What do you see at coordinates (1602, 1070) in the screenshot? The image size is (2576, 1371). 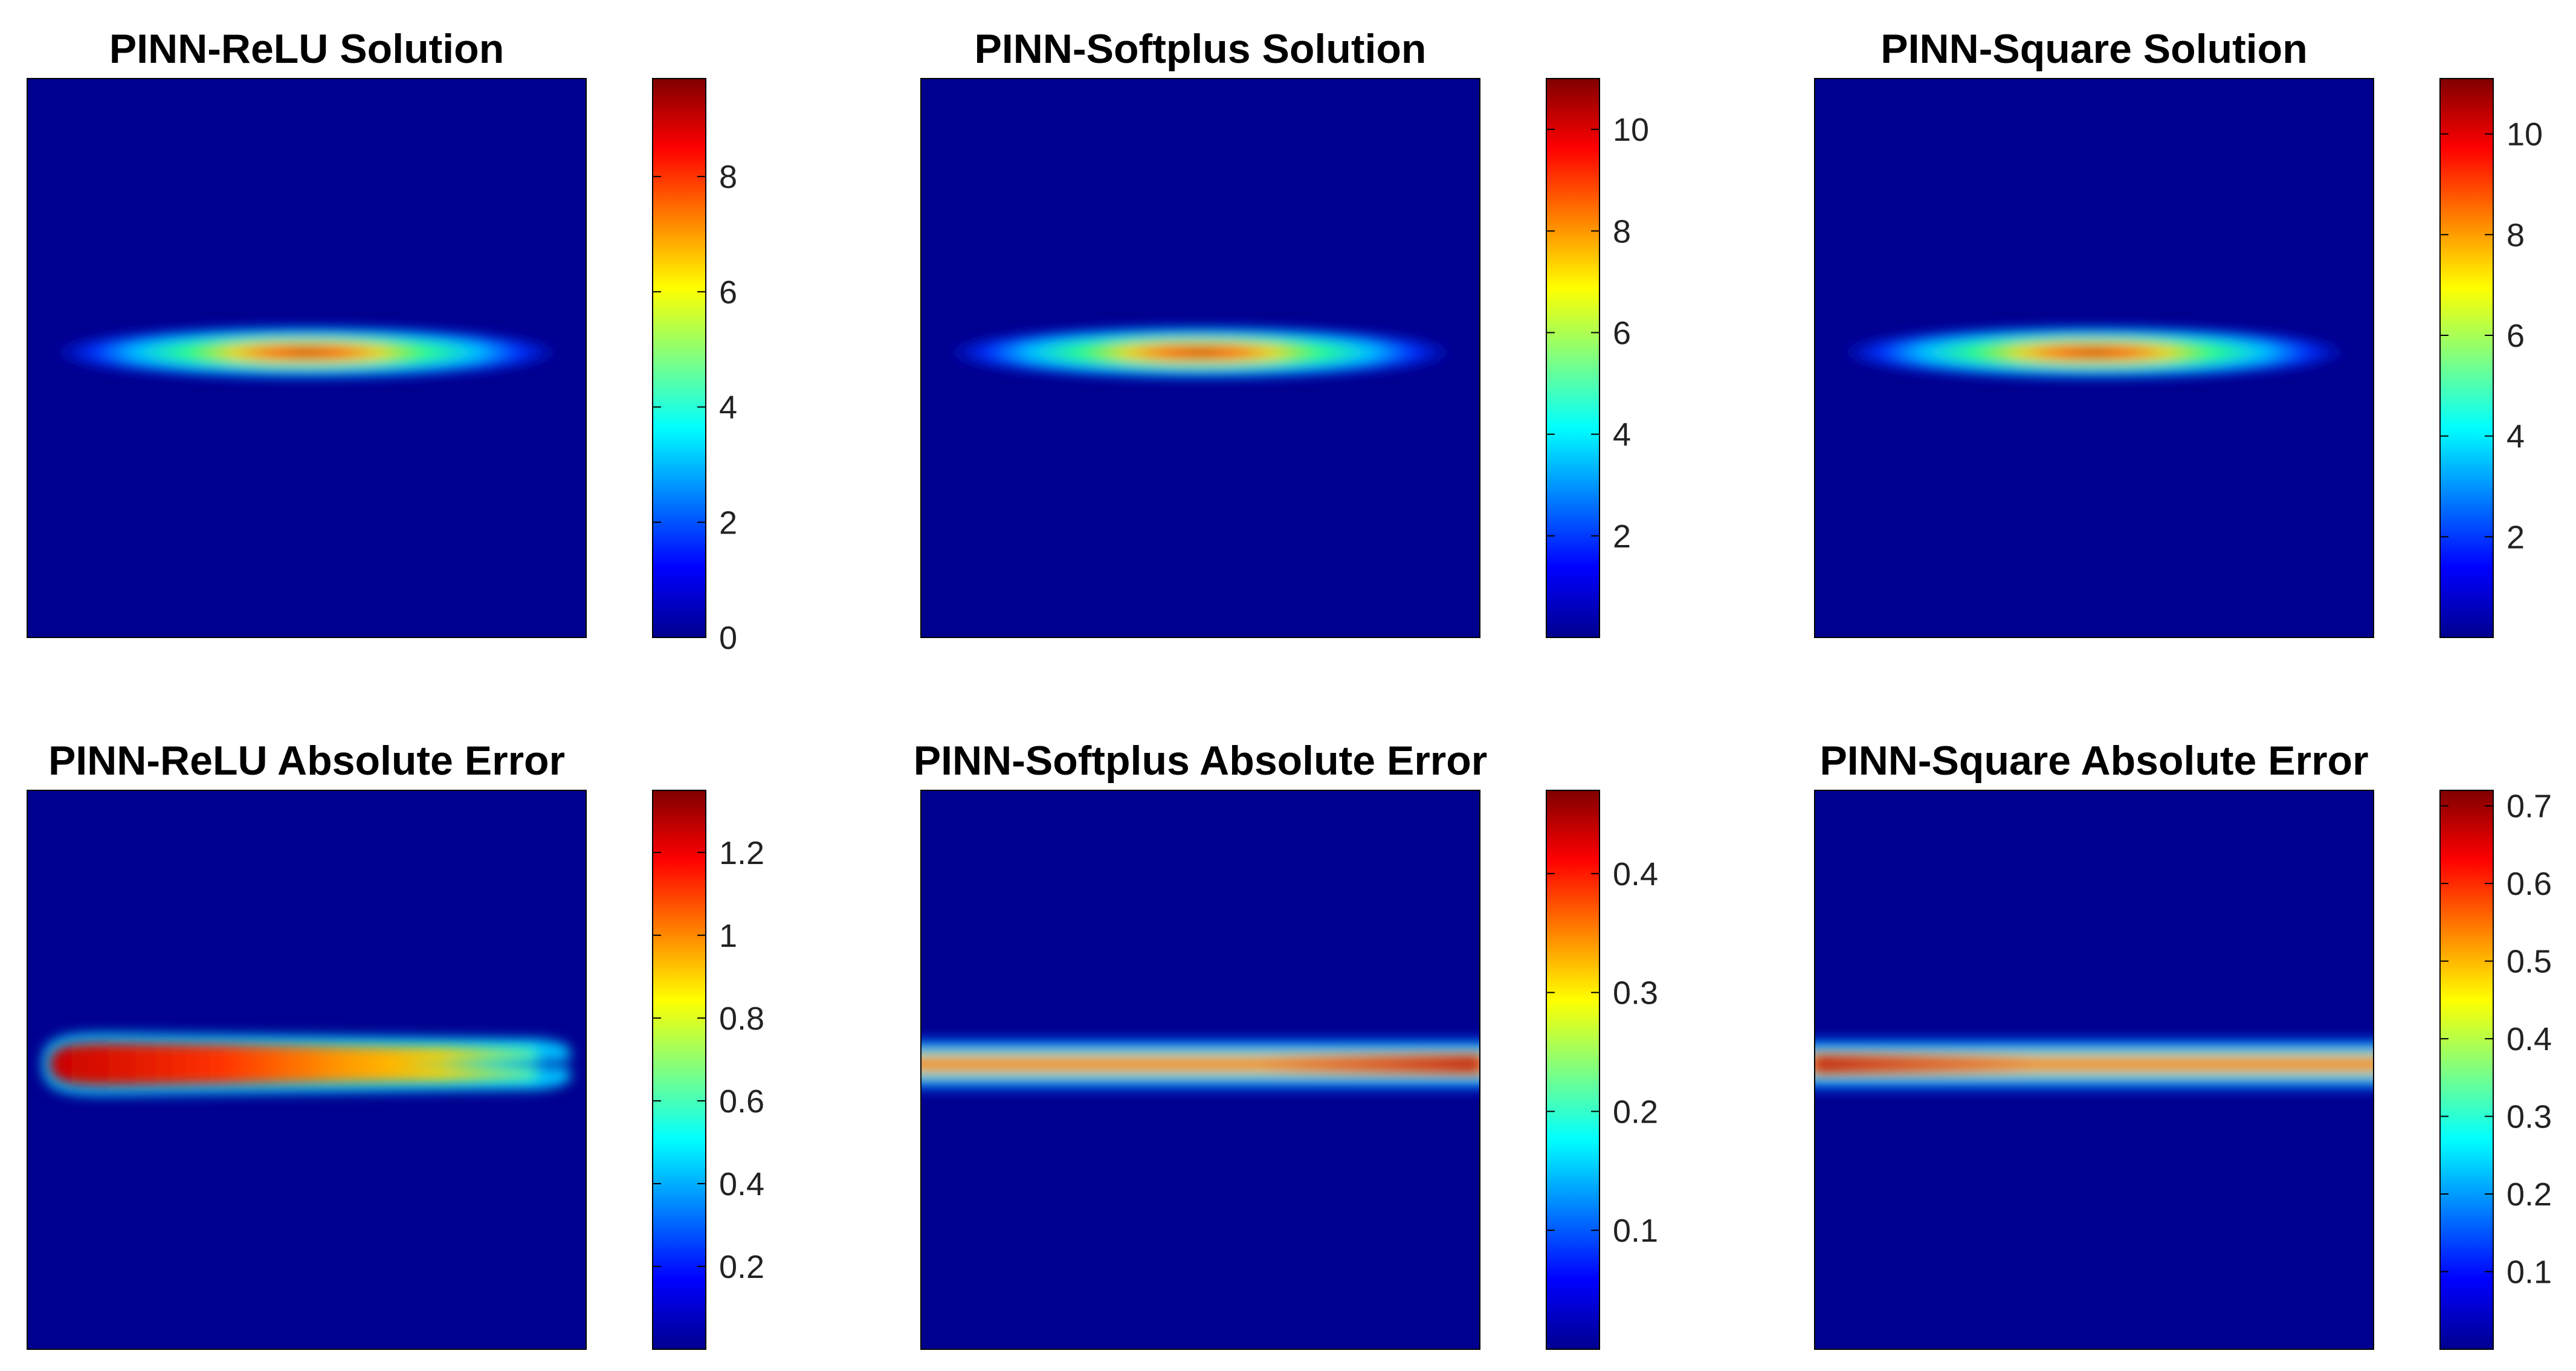 I see `colorbar: 0.1 0.2 0.3 0.4` at bounding box center [1602, 1070].